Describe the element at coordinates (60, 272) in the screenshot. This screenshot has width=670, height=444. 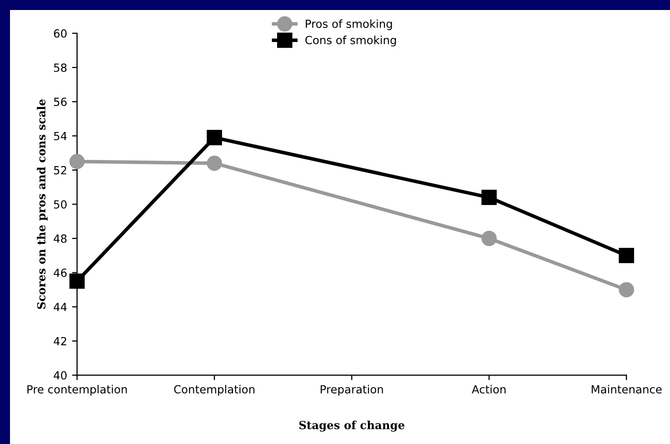
I see `y-tick-label: 46` at that location.